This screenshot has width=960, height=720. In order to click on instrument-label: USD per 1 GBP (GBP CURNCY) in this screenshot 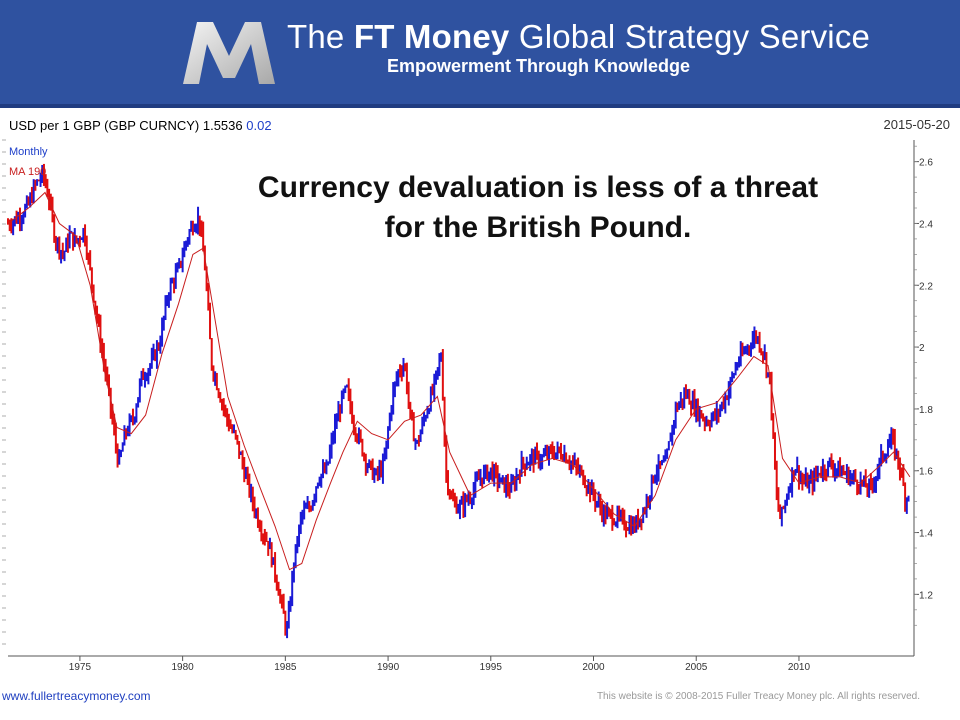, I will do `click(104, 125)`.